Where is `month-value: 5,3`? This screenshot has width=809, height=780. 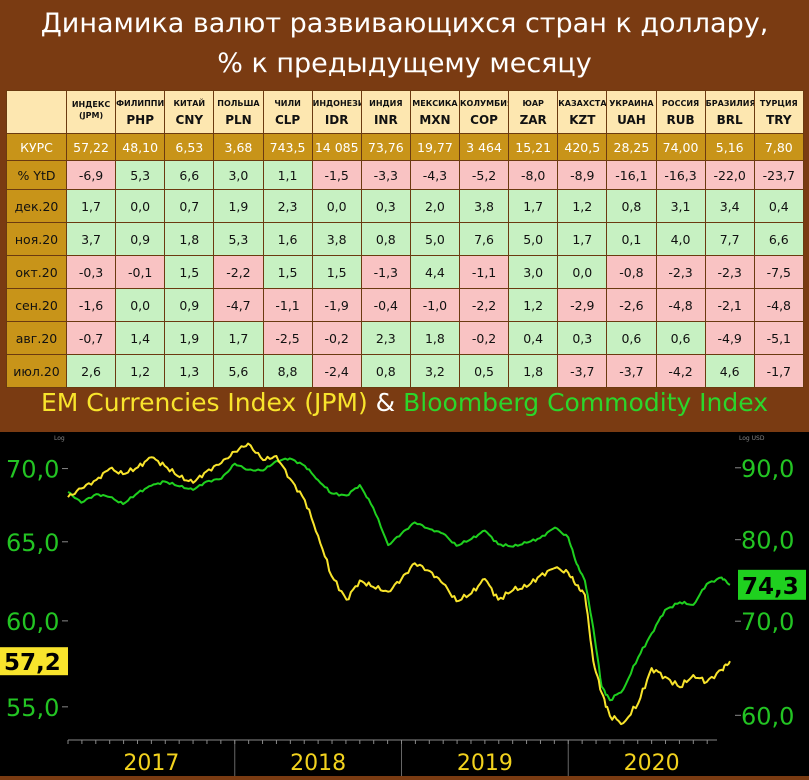 month-value: 5,3 is located at coordinates (238, 239).